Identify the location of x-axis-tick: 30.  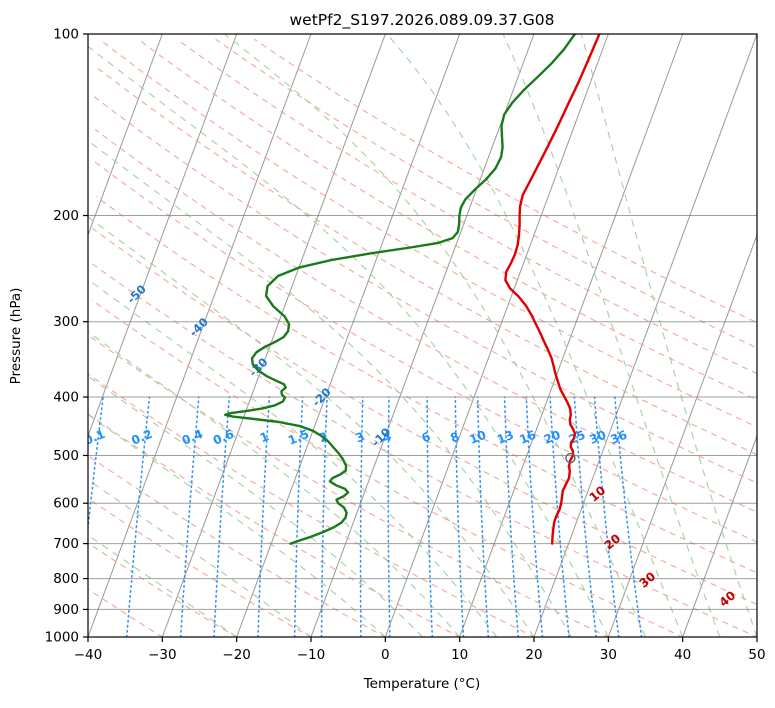
(608, 655).